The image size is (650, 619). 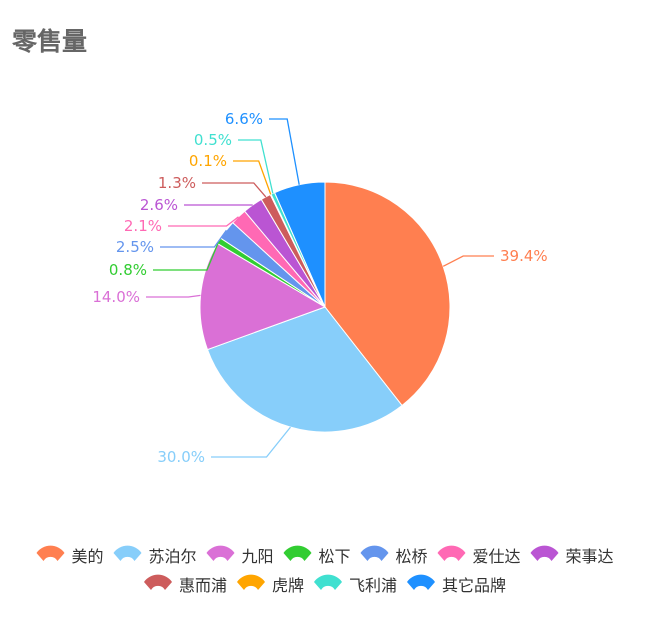 What do you see at coordinates (213, 140) in the screenshot?
I see `data-label-10: 0.5%` at bounding box center [213, 140].